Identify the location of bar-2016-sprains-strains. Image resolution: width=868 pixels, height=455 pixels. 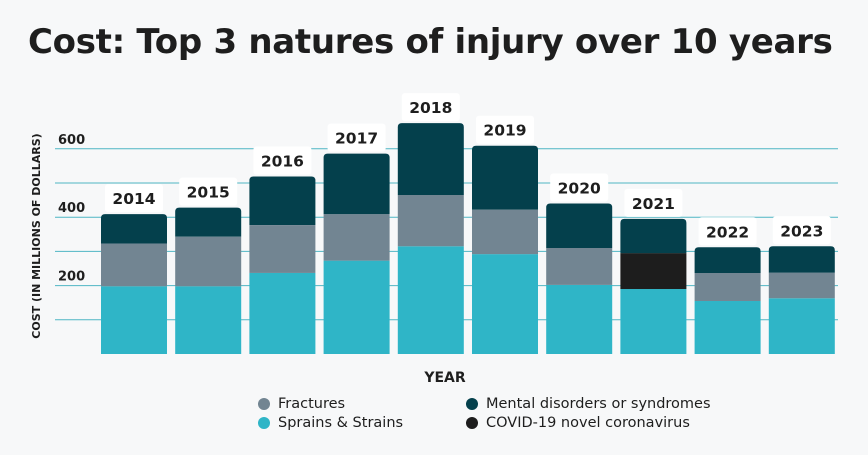
(282, 313).